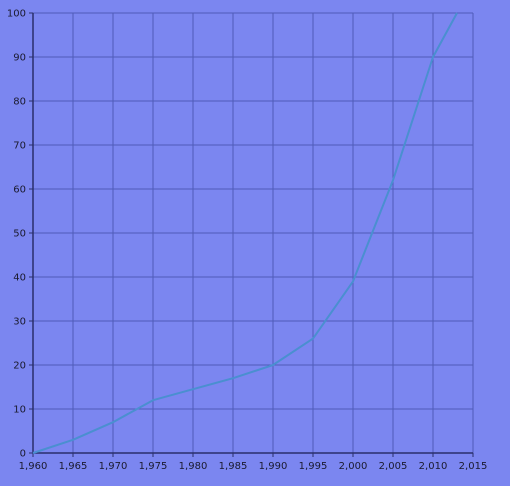 The image size is (510, 486). What do you see at coordinates (193, 466) in the screenshot?
I see `x-tick-label: 1,980` at bounding box center [193, 466].